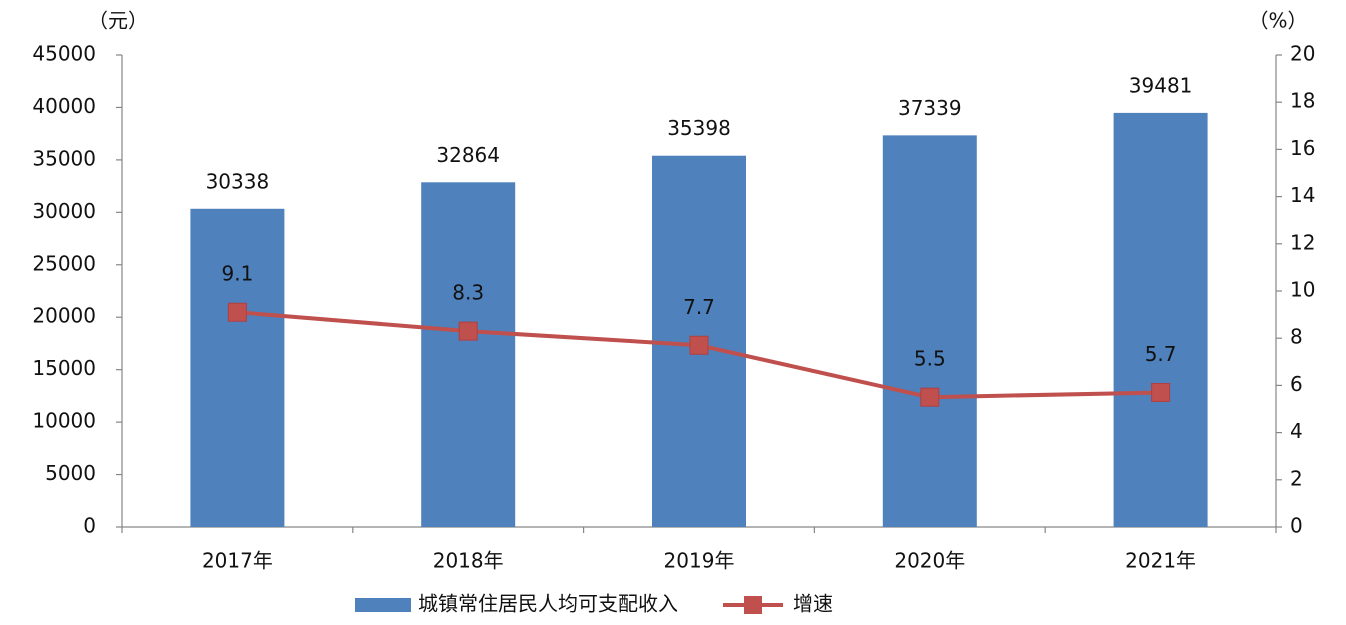  What do you see at coordinates (1302, 195) in the screenshot?
I see `y2-tick-label: 14` at bounding box center [1302, 195].